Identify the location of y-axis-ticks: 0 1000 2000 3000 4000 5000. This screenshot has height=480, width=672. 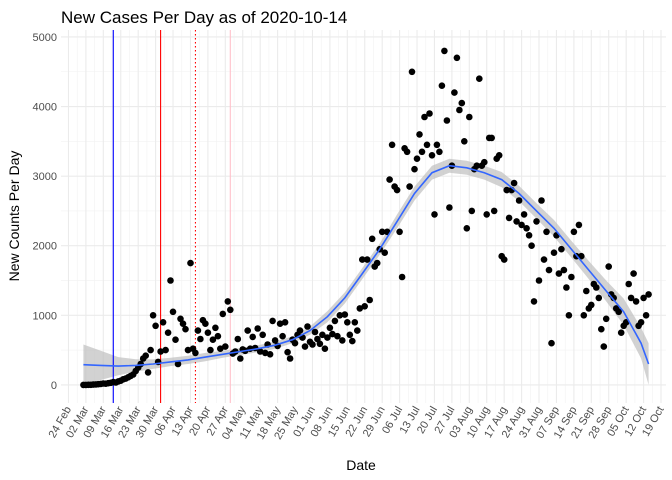
(45, 212).